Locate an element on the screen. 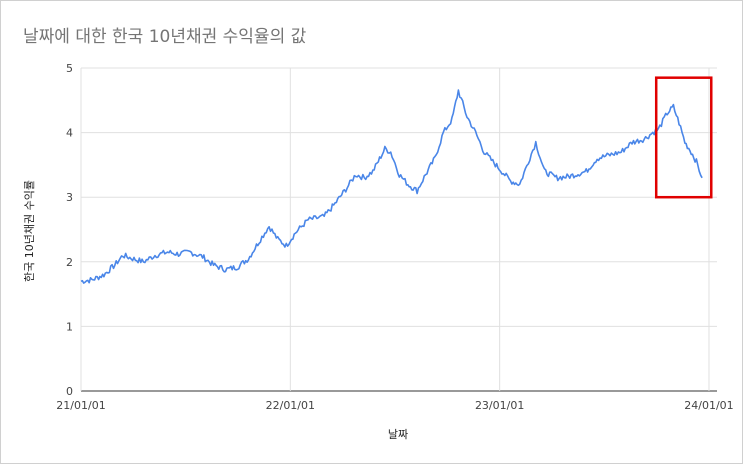  y-tick-labels: 0 1 2 3 4 5 is located at coordinates (69, 230).